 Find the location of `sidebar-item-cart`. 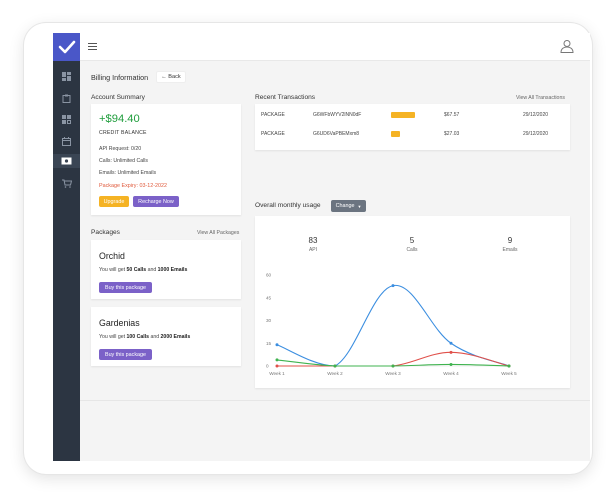

sidebar-item-cart is located at coordinates (66, 183).